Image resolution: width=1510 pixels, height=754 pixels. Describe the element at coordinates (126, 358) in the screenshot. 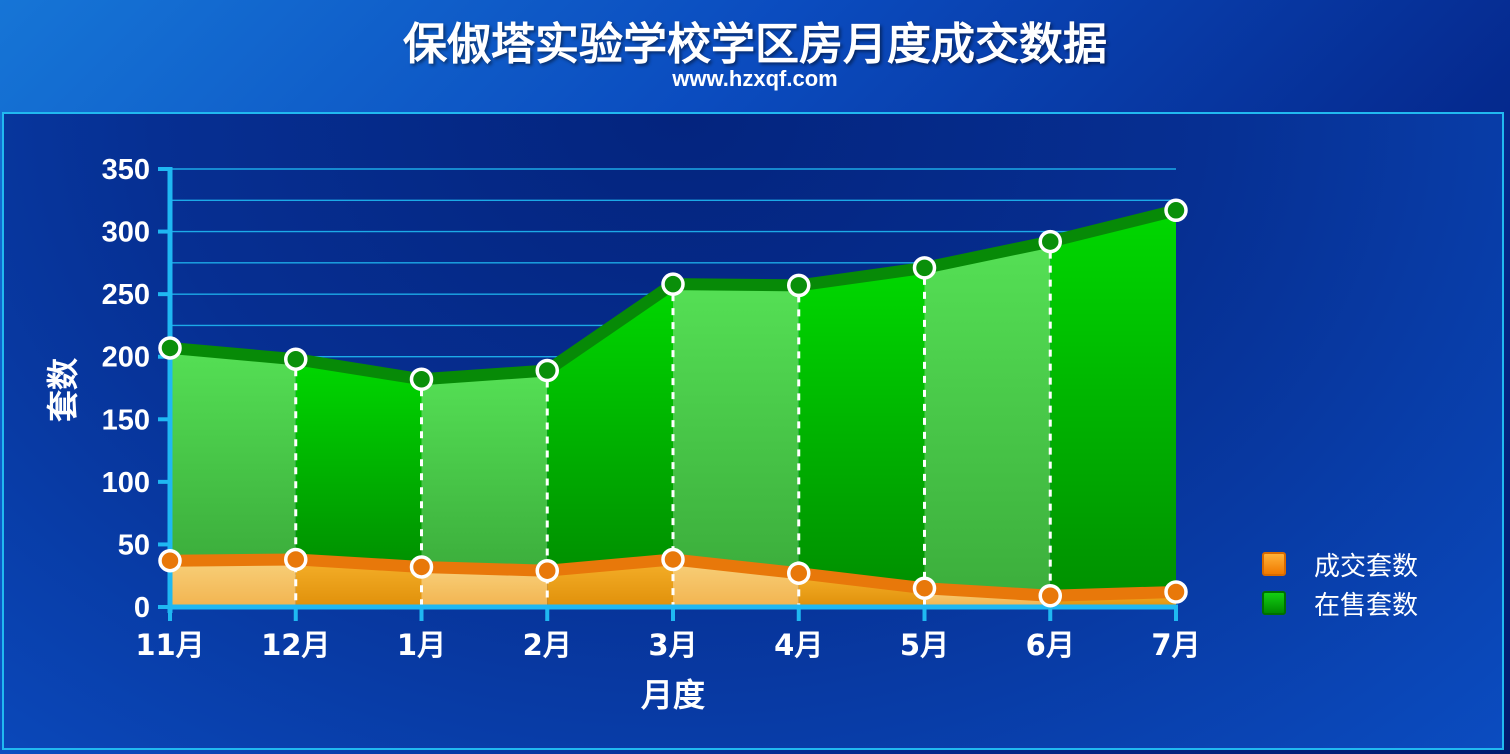

I see `y-tick-label: 200` at that location.